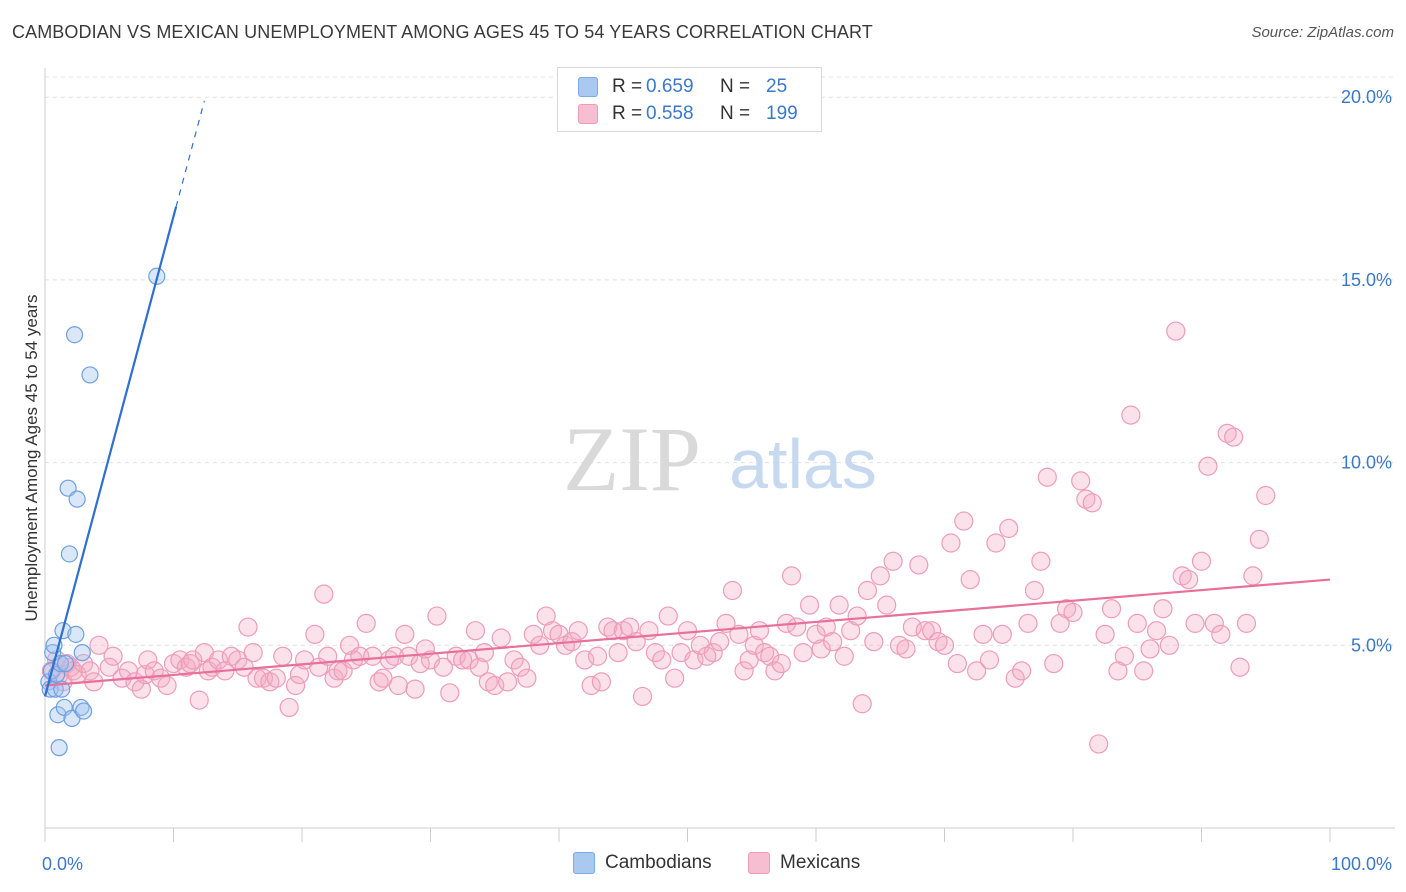  I want to click on watermark-zip: ZIP, so click(632, 459).